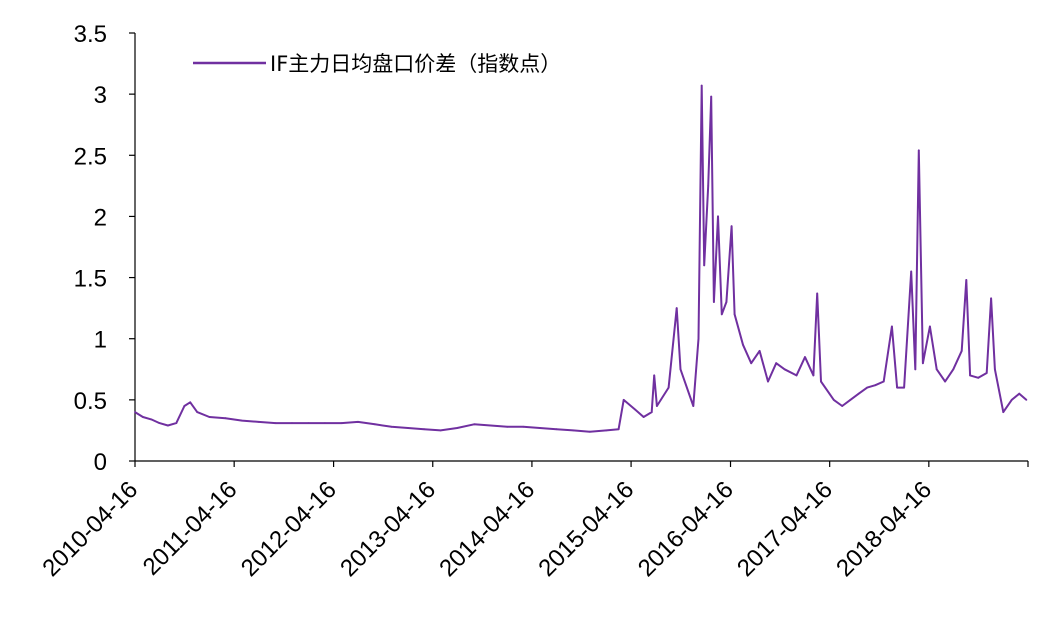 Image resolution: width=1038 pixels, height=633 pixels. I want to click on x-tick-label: 2011-04-16, so click(190, 528).